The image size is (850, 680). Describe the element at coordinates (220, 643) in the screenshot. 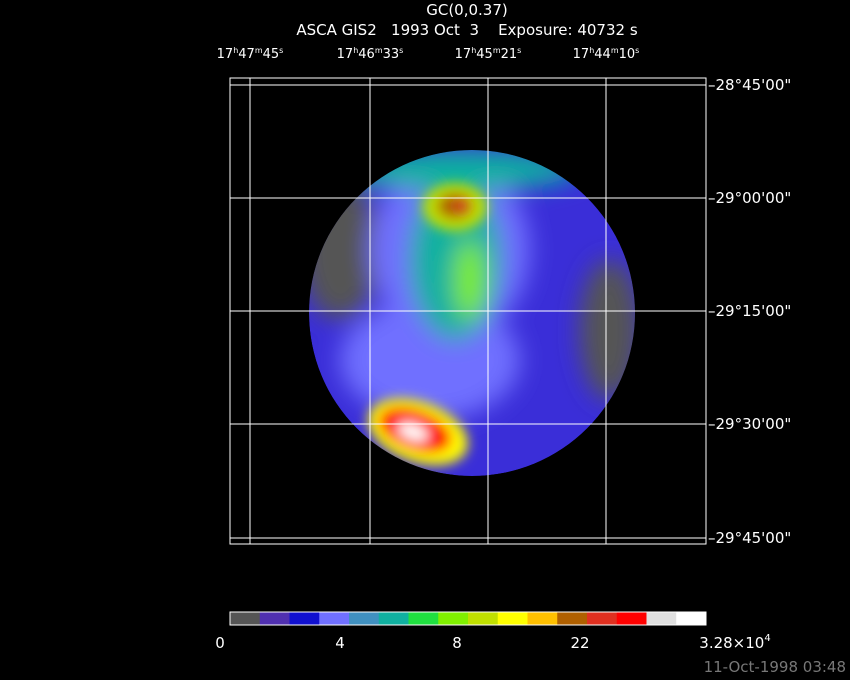

I see `colorbar-label: 0` at that location.